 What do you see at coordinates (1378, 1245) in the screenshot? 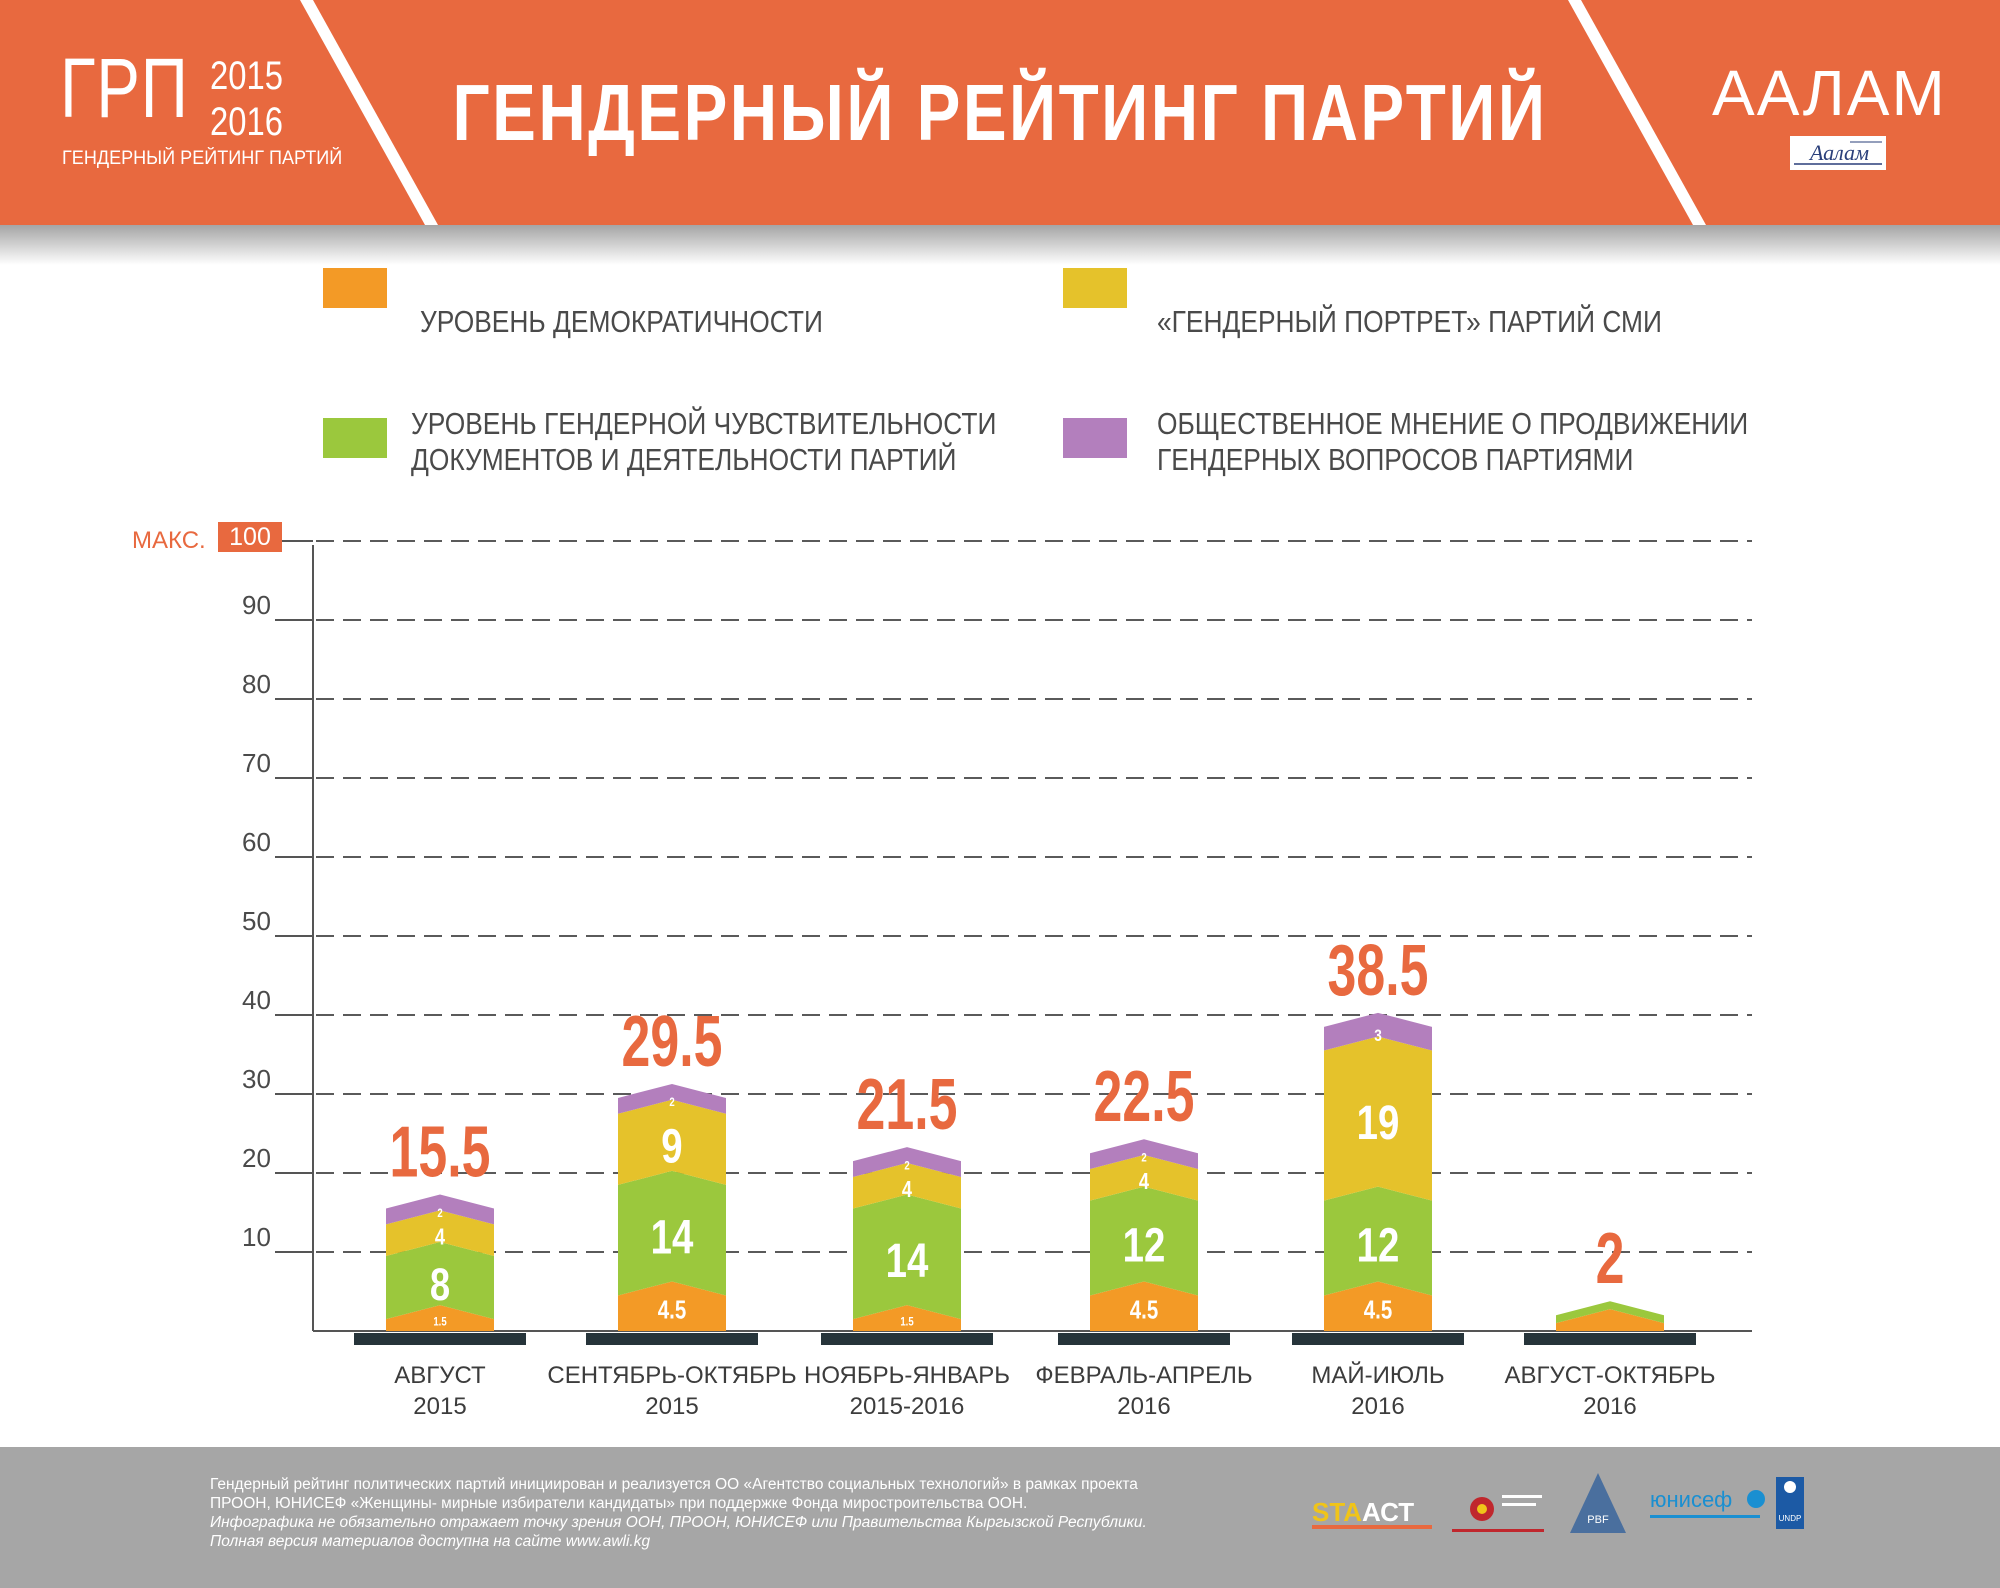
I see `bar-segment-label-4-1: 12` at bounding box center [1378, 1245].